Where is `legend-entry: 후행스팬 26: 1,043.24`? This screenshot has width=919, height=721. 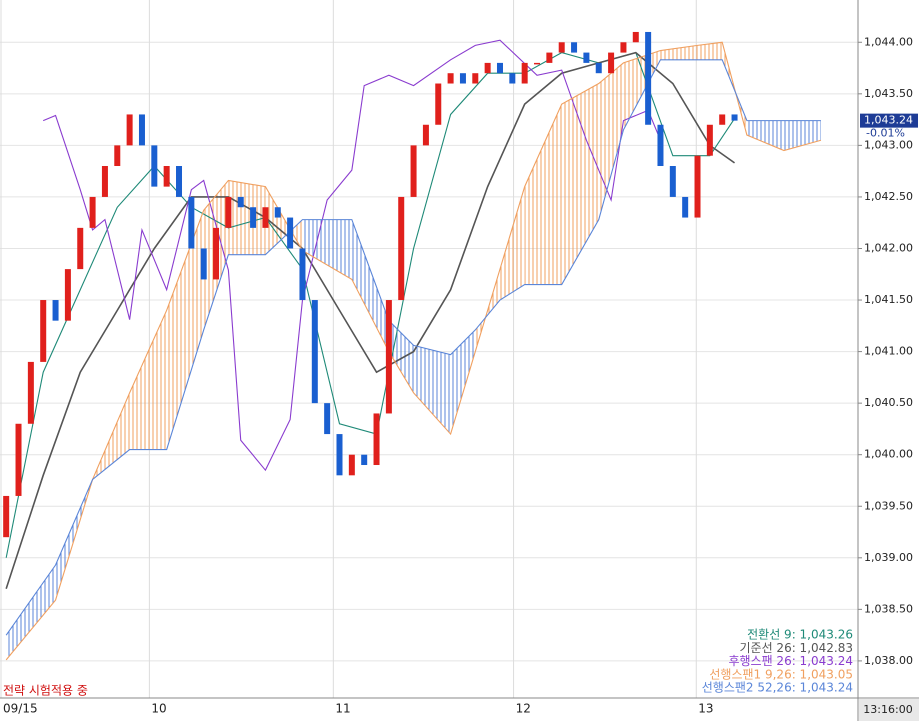
legend-entry: 후행스팬 26: 1,043.24 is located at coordinates (790, 660).